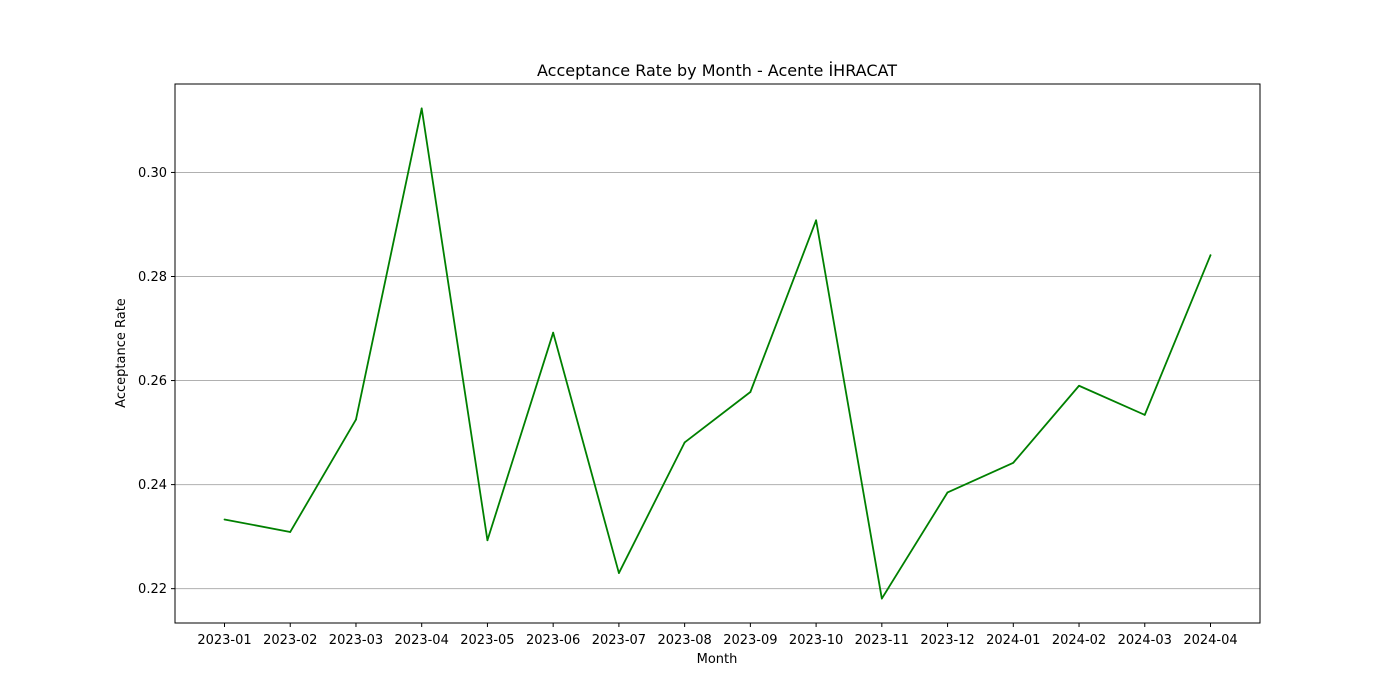  What do you see at coordinates (152, 381) in the screenshot?
I see `y-tick-label: 0.26` at bounding box center [152, 381].